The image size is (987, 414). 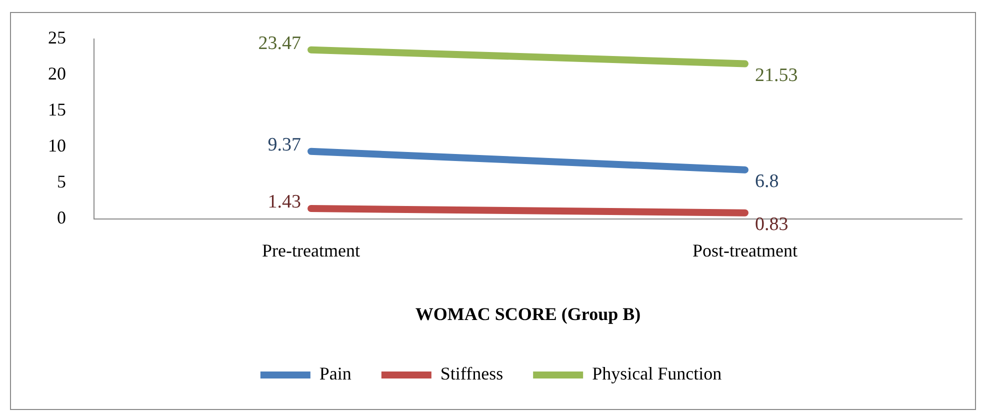 I want to click on x-axis-title: WOMAC SCORE (Group B), so click(x=528, y=314).